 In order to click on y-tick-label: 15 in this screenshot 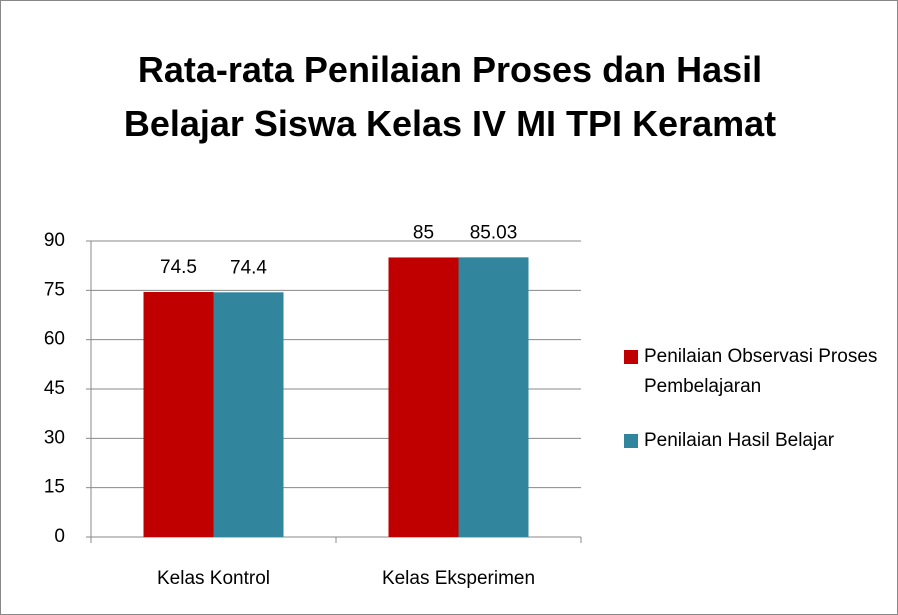, I will do `click(54, 487)`.